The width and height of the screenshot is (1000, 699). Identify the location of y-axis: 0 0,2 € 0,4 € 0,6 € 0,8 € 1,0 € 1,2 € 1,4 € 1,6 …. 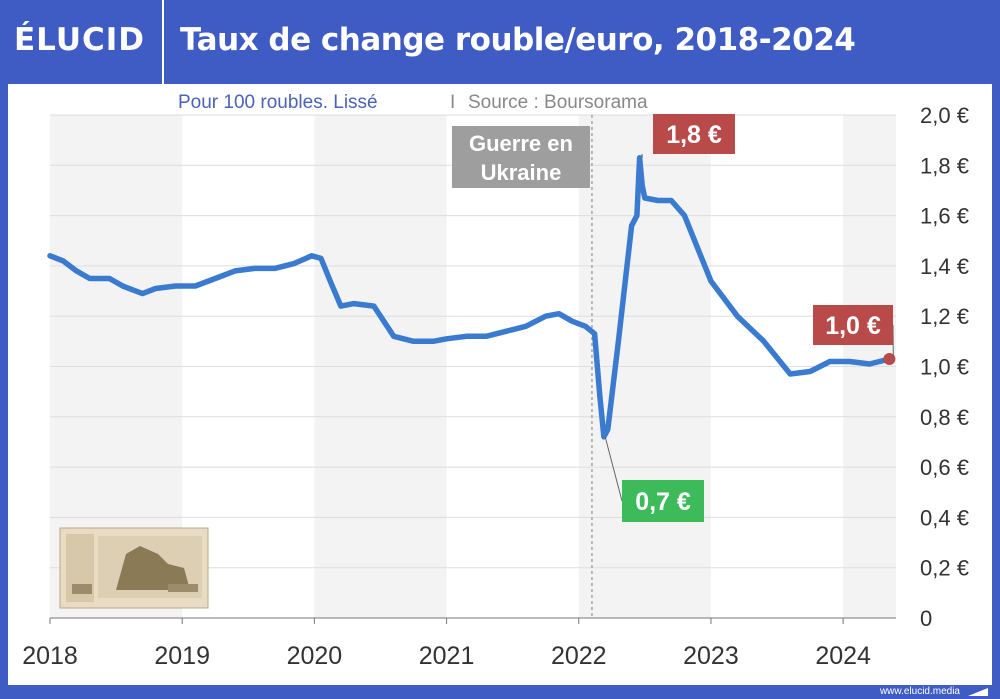
(944, 367).